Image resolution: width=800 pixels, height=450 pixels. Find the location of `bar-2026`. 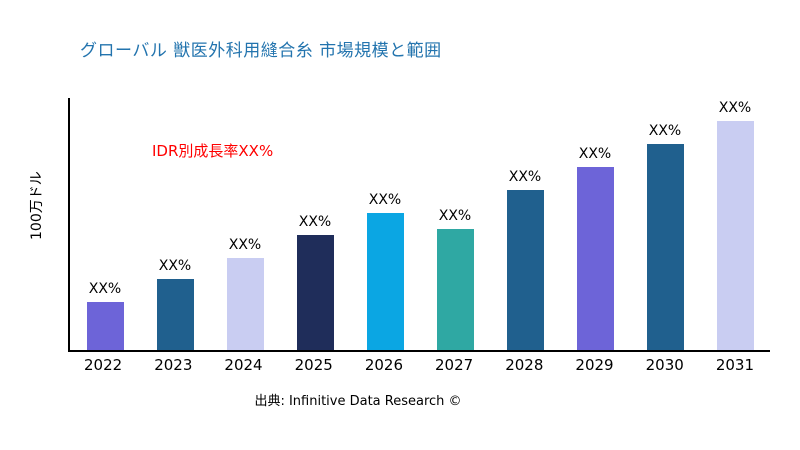

bar-2026 is located at coordinates (385, 281).